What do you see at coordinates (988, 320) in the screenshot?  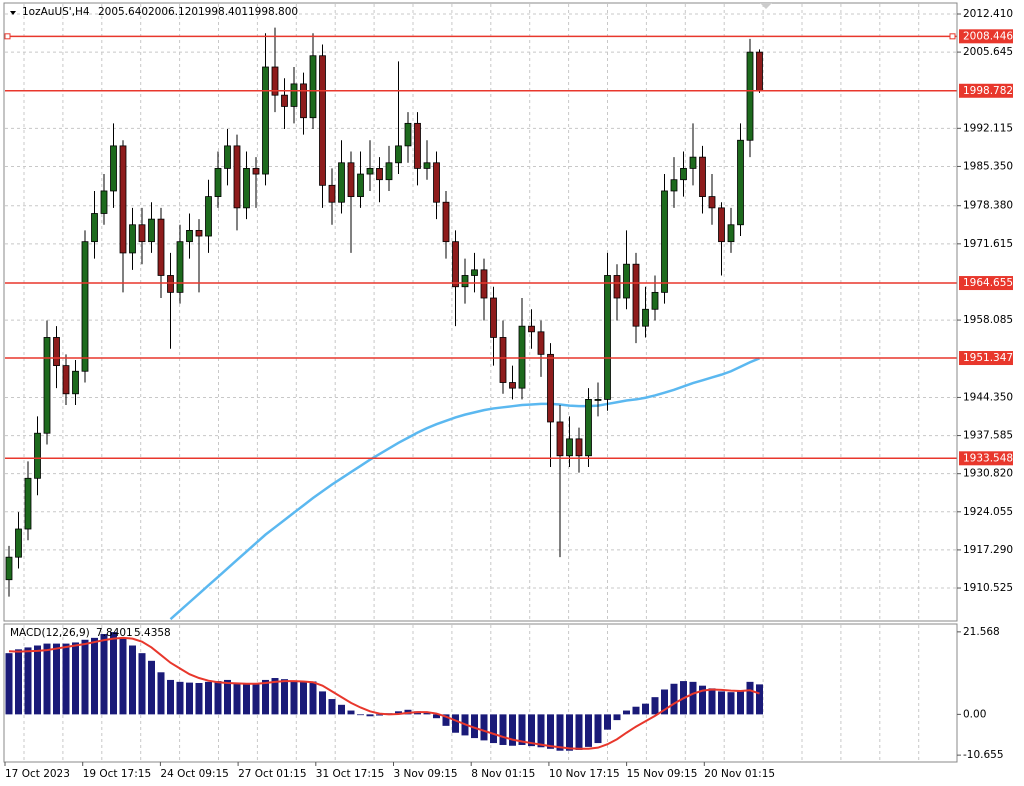 I see `y-tick-label: 1958.085` at bounding box center [988, 320].